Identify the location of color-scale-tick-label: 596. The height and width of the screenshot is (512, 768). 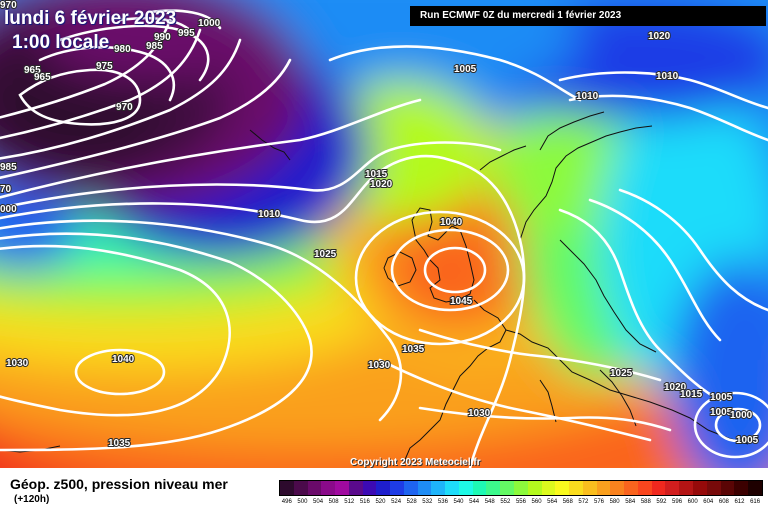
(677, 502).